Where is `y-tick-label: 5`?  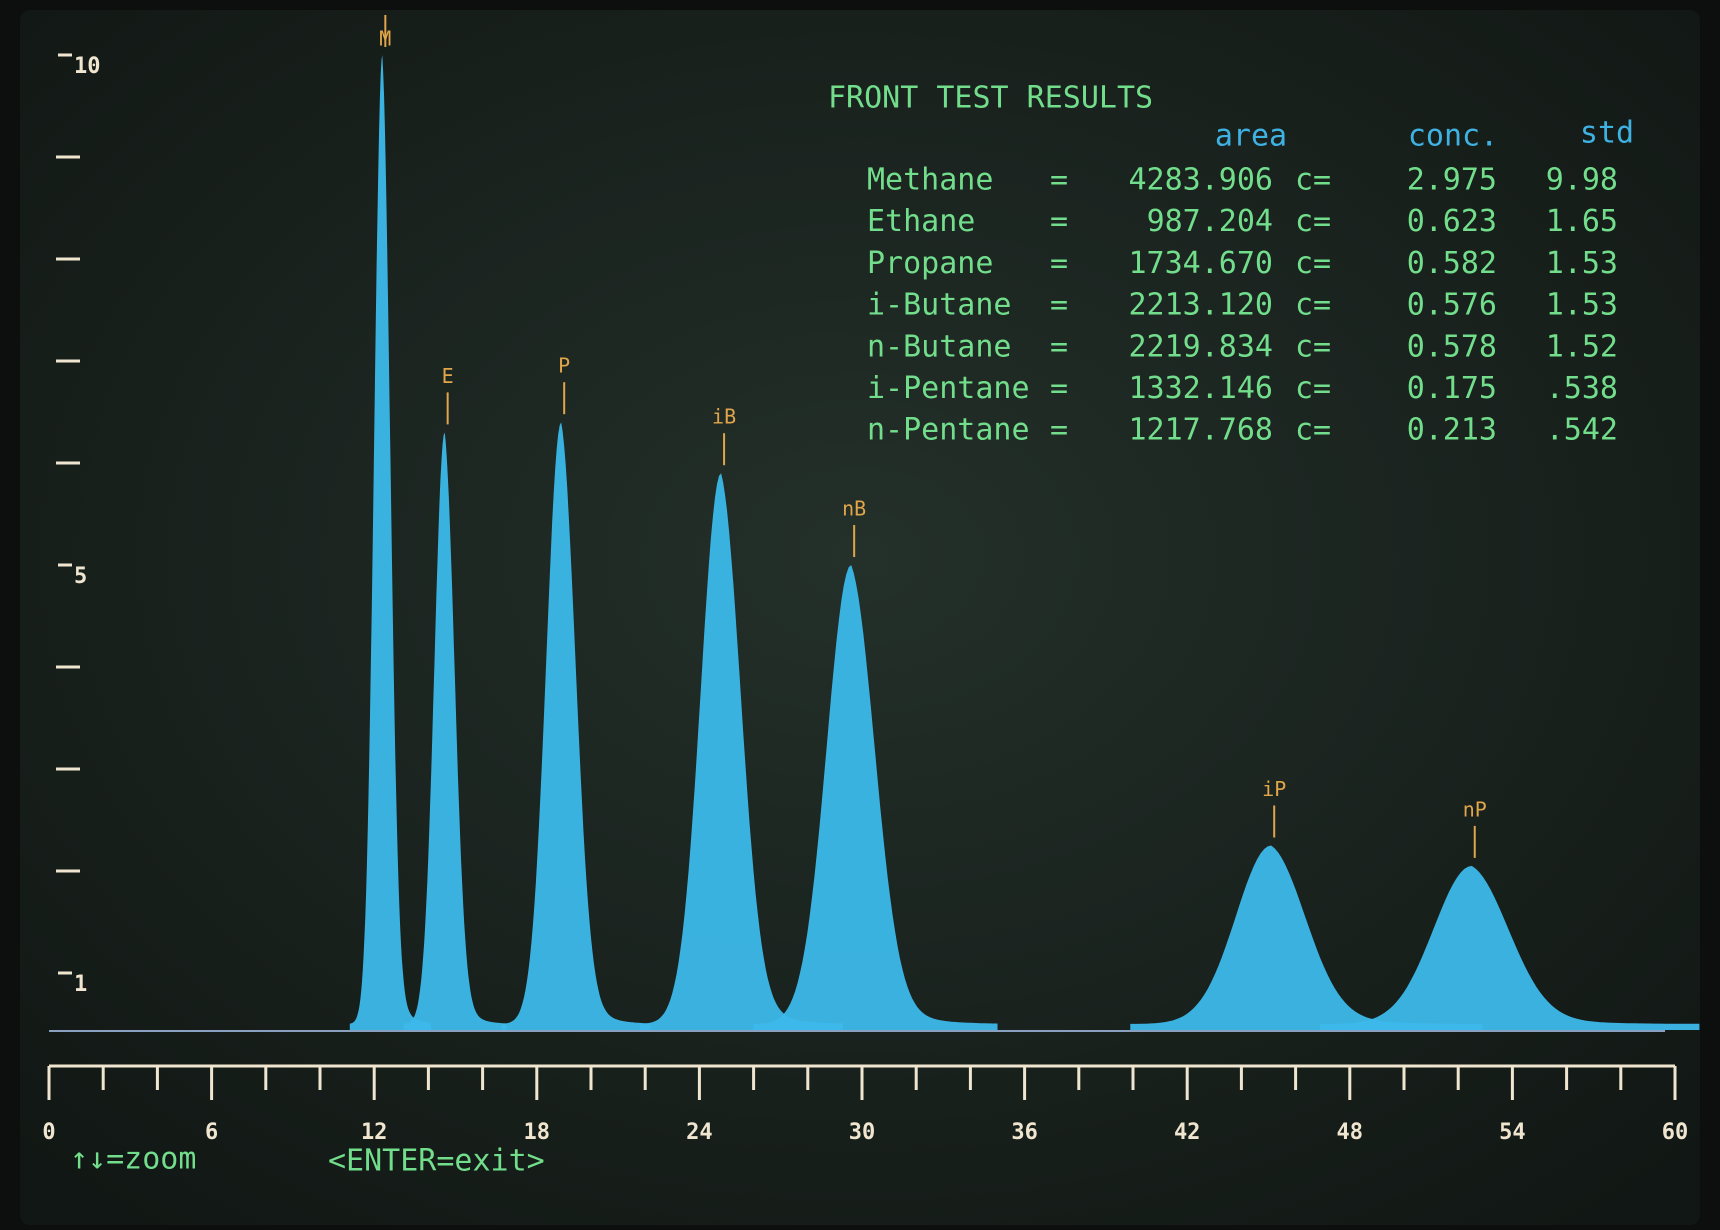 y-tick-label: 5 is located at coordinates (80, 576).